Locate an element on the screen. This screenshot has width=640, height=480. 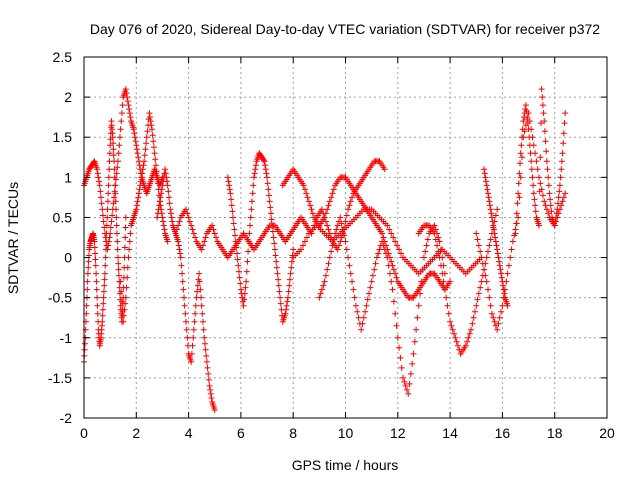
x-tick-label: 0 is located at coordinates (84, 433).